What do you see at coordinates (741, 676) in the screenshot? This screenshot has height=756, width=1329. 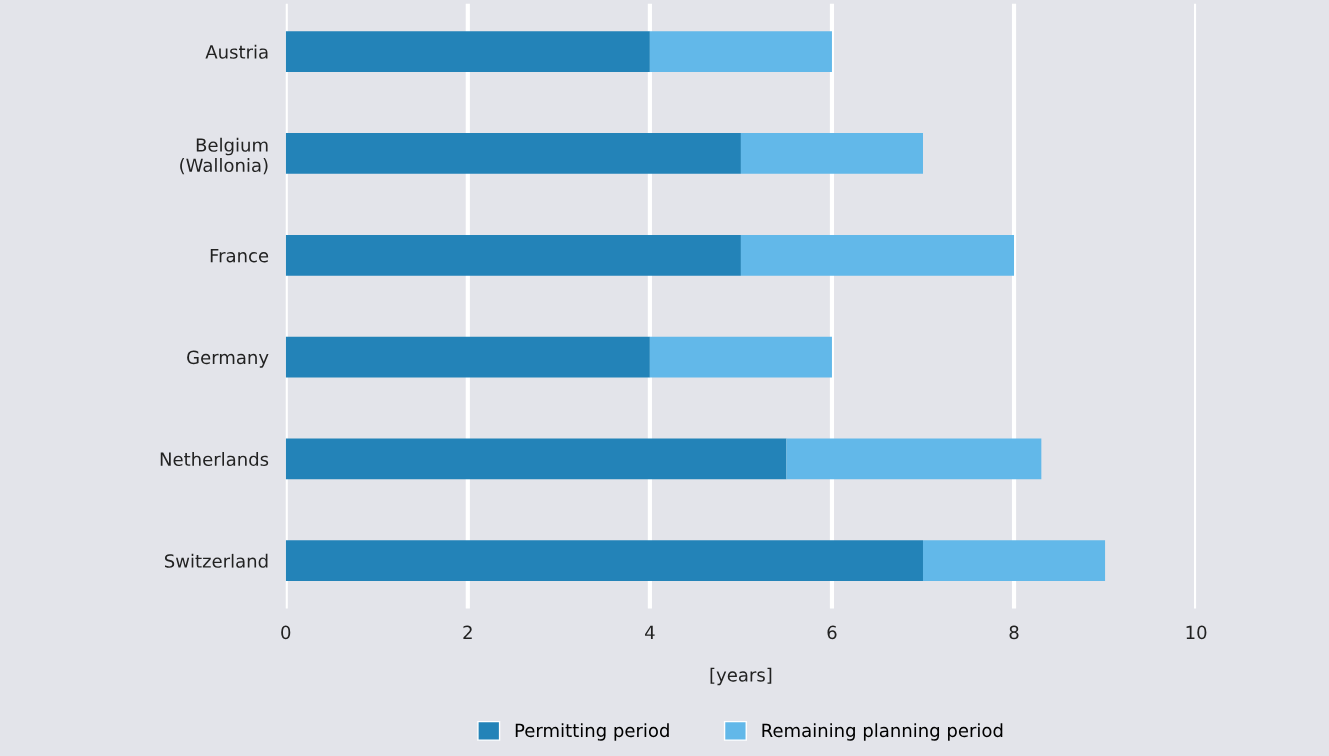 I see `x-axis-title: [years]` at bounding box center [741, 676].